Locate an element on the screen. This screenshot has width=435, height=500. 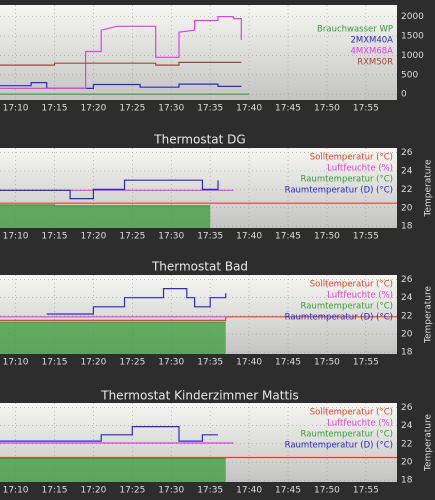
legend-entry: 4MXM68A is located at coordinates (371, 52).